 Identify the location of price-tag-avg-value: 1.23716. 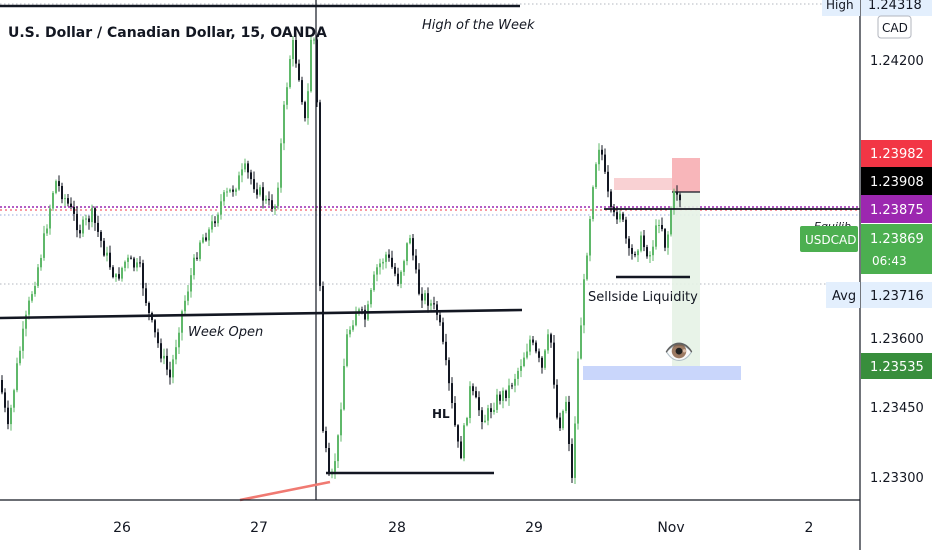
(897, 296).